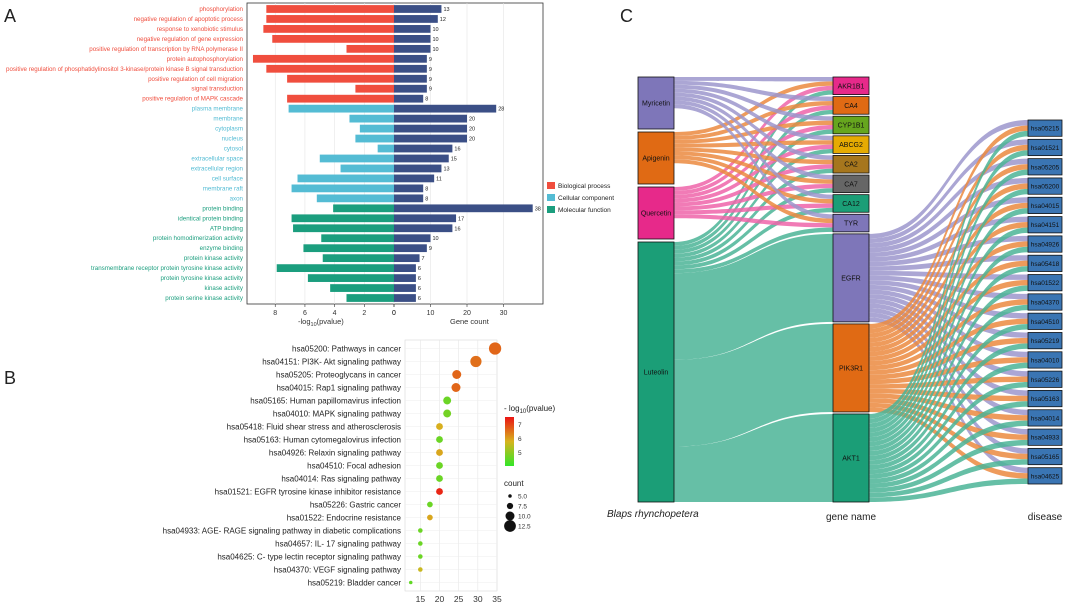 This screenshot has height=604, width=1065. I want to click on pathway-label: hsa04151: PI3K- Akt signaling pathway, so click(331, 362).